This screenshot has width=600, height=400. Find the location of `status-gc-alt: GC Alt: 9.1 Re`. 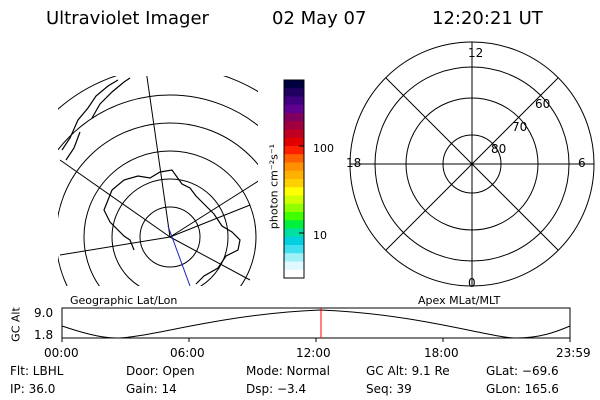

status-gc-alt: GC Alt: 9.1 Re is located at coordinates (408, 371).